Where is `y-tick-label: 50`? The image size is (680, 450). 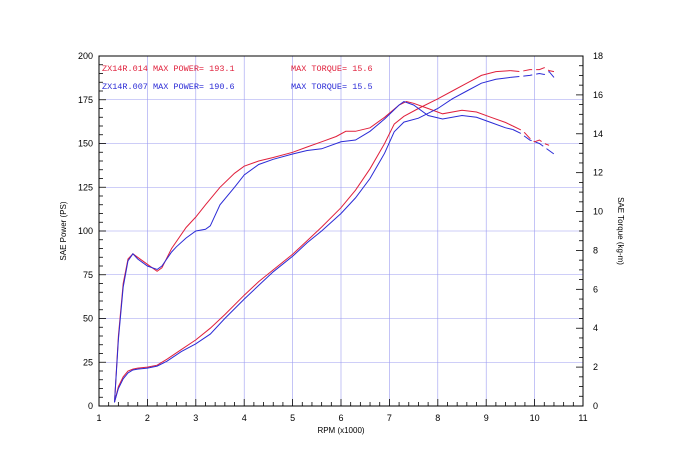 y-tick-label: 50 is located at coordinates (88, 319).